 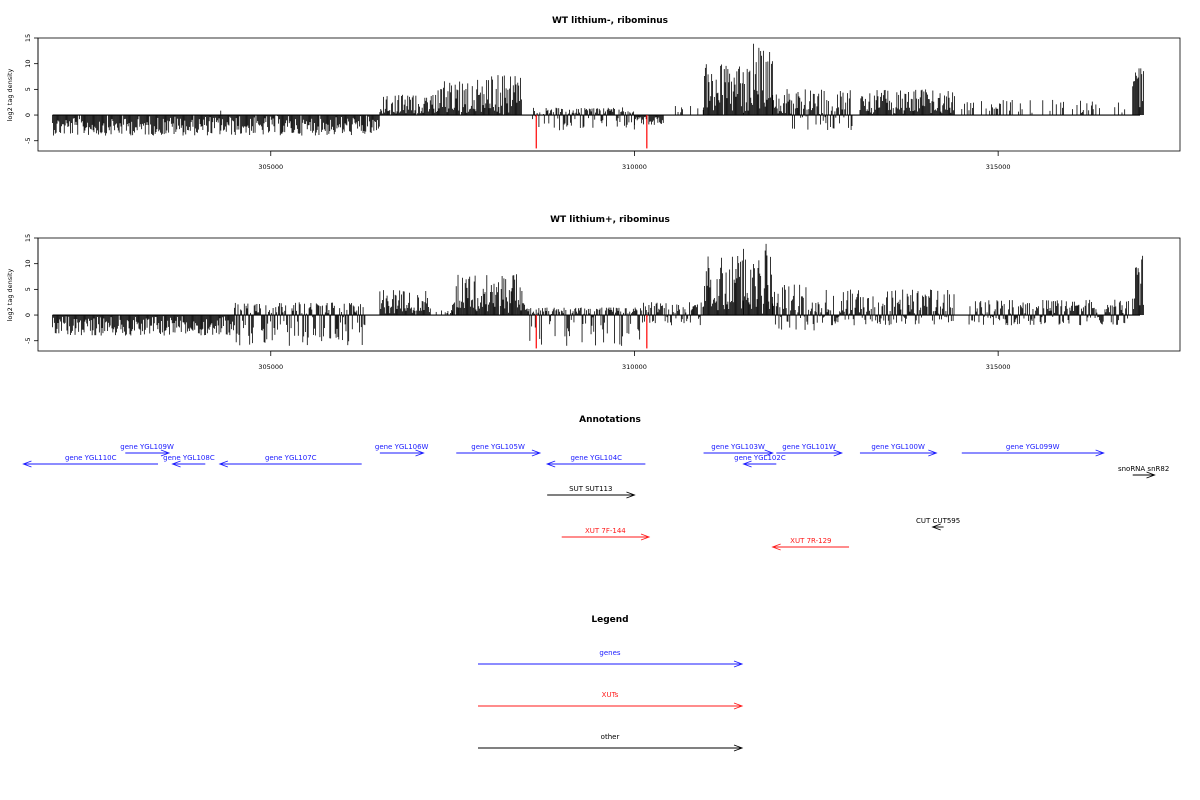 What do you see at coordinates (402, 447) in the screenshot?
I see `annotation-label: gene YGL106W` at bounding box center [402, 447].